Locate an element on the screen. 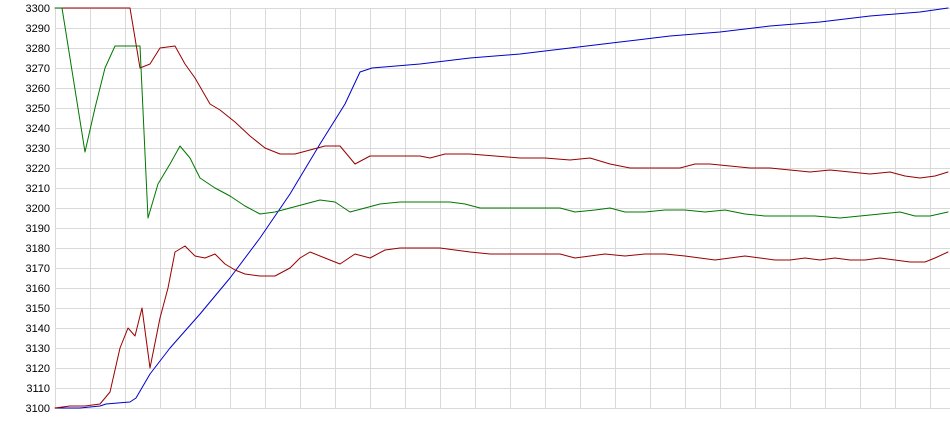 The height and width of the screenshot is (435, 950). y-axis-tick-label: 3210 is located at coordinates (38, 189).